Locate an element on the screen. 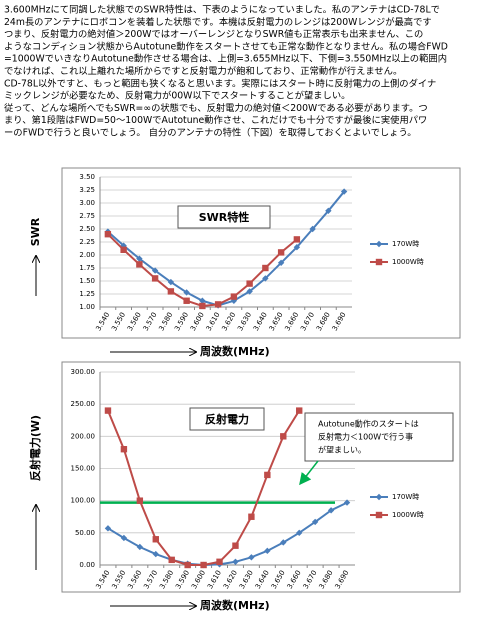 Image resolution: width=480 pixels, height=624 pixels. y-tick-label: 300.00 is located at coordinates (83, 372).